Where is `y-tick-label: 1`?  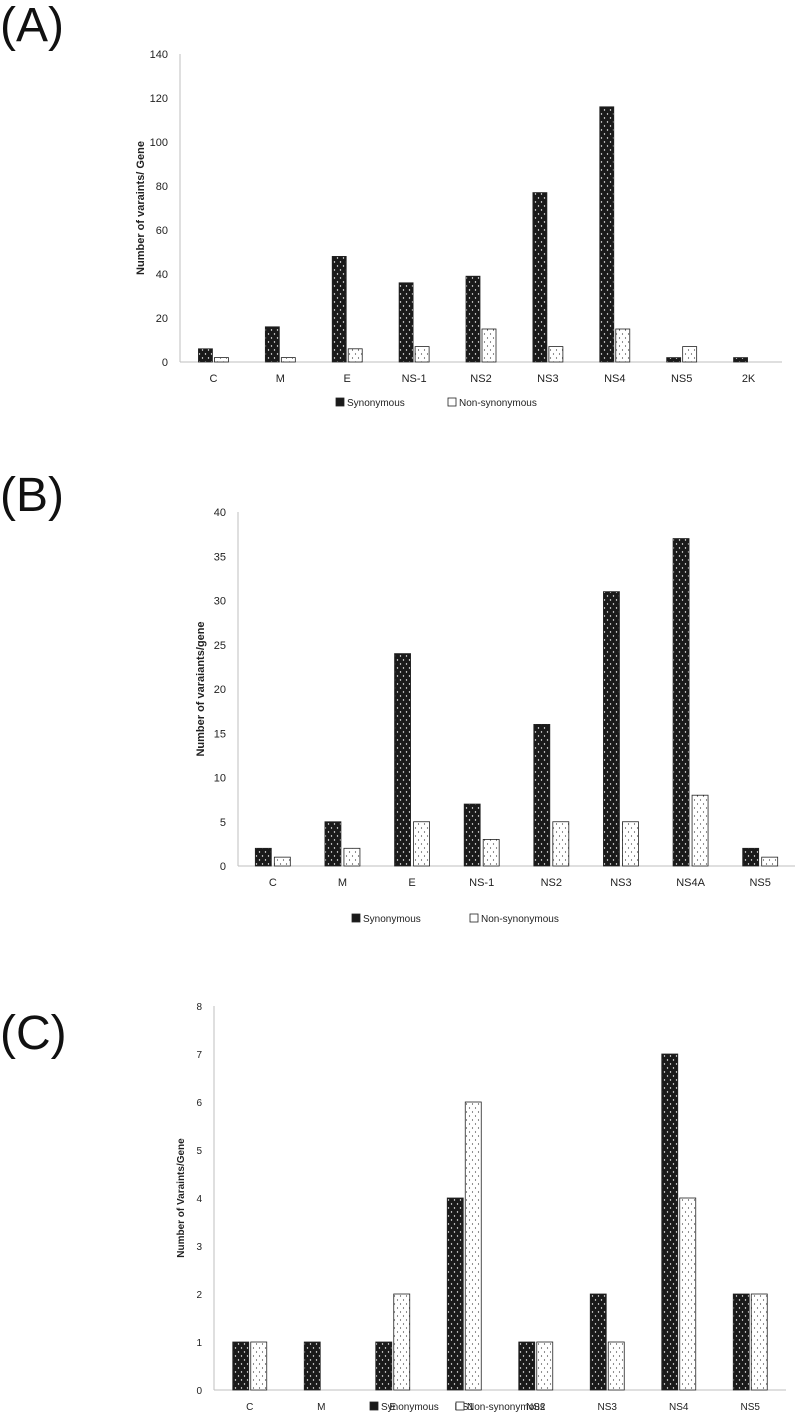
y-tick-label: 1 is located at coordinates (199, 1343).